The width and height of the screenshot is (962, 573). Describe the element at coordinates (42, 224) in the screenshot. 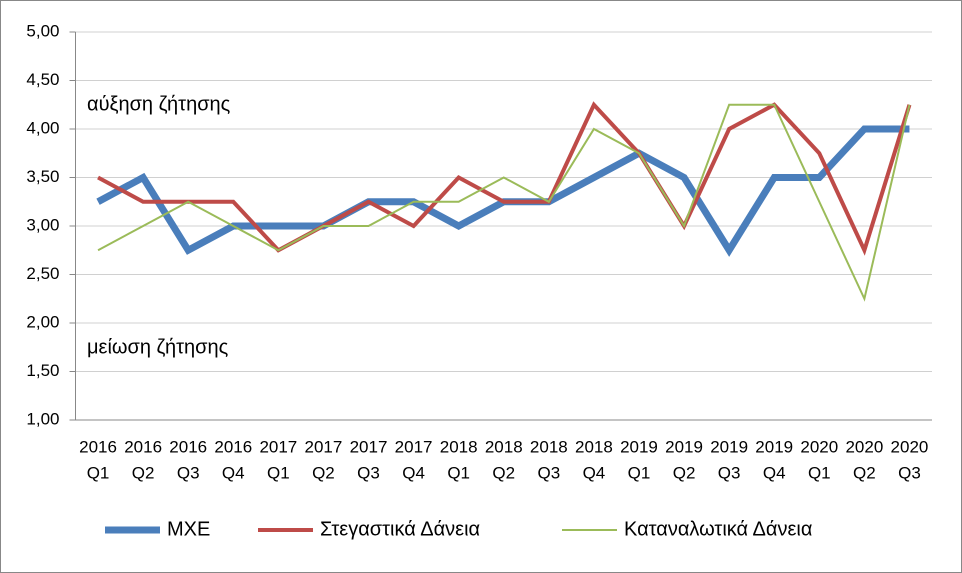

I see `y-tick-label: 3,00` at that location.